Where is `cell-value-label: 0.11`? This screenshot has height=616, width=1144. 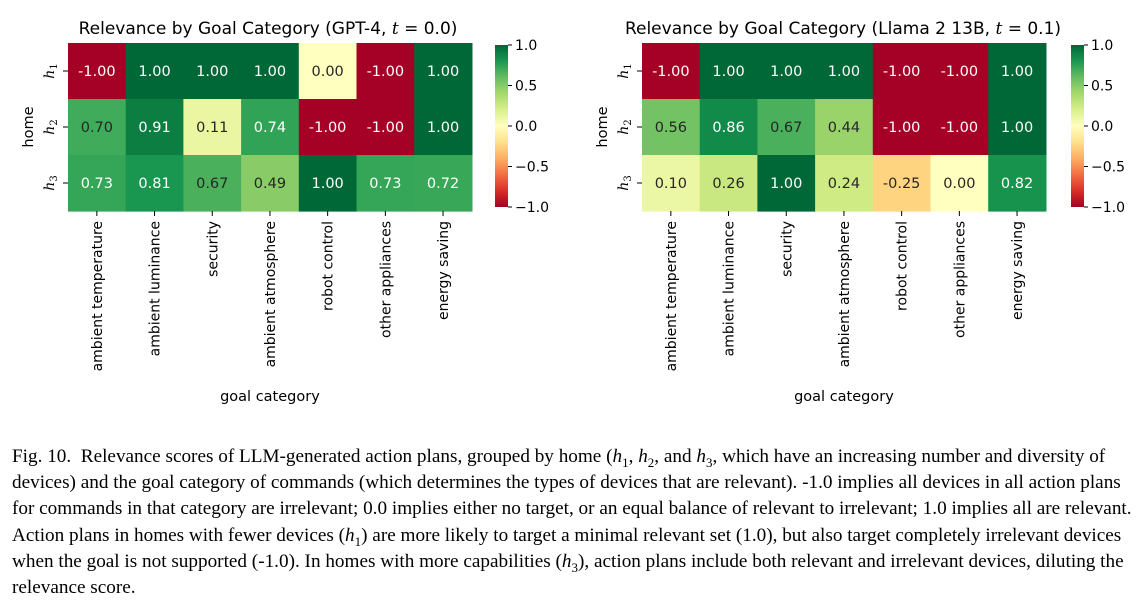 cell-value-label: 0.11 is located at coordinates (212, 128).